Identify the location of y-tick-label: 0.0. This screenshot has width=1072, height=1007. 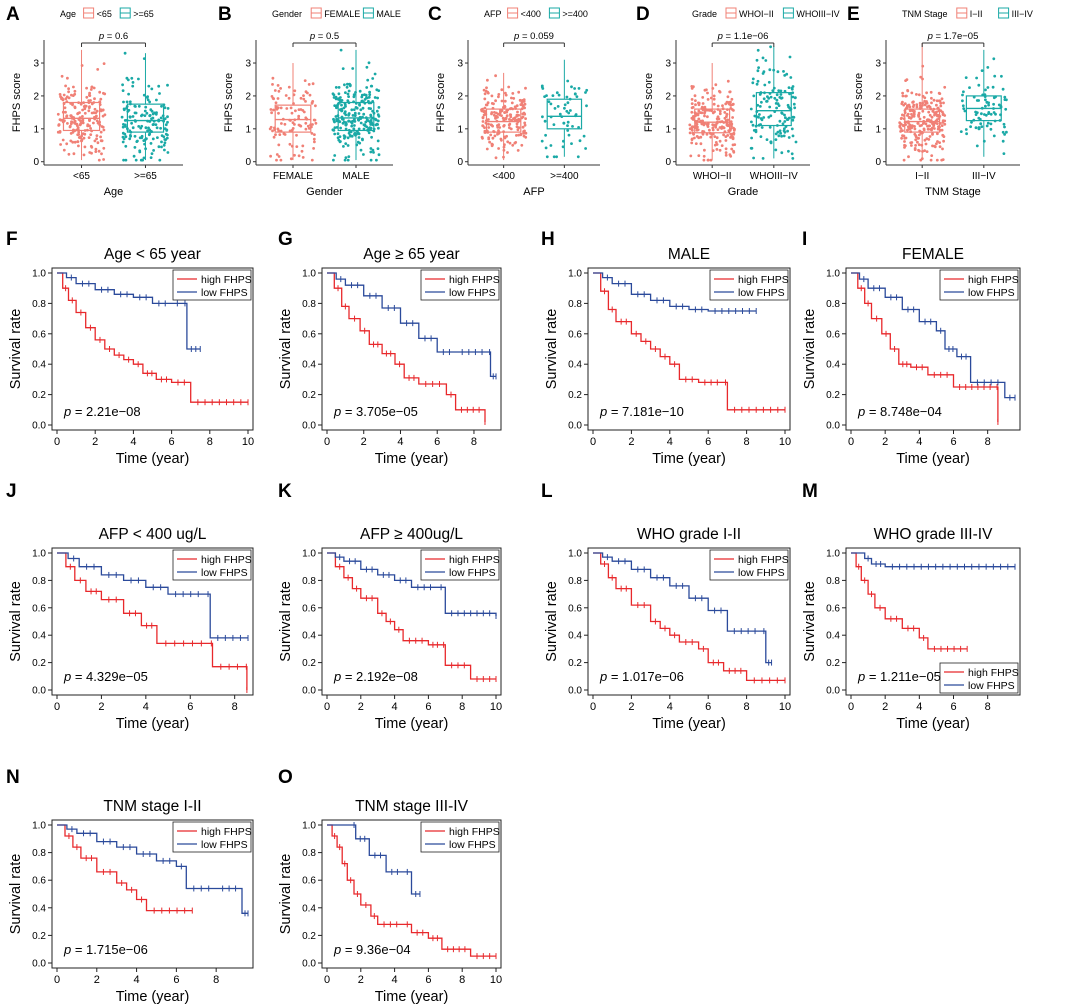
(309, 426).